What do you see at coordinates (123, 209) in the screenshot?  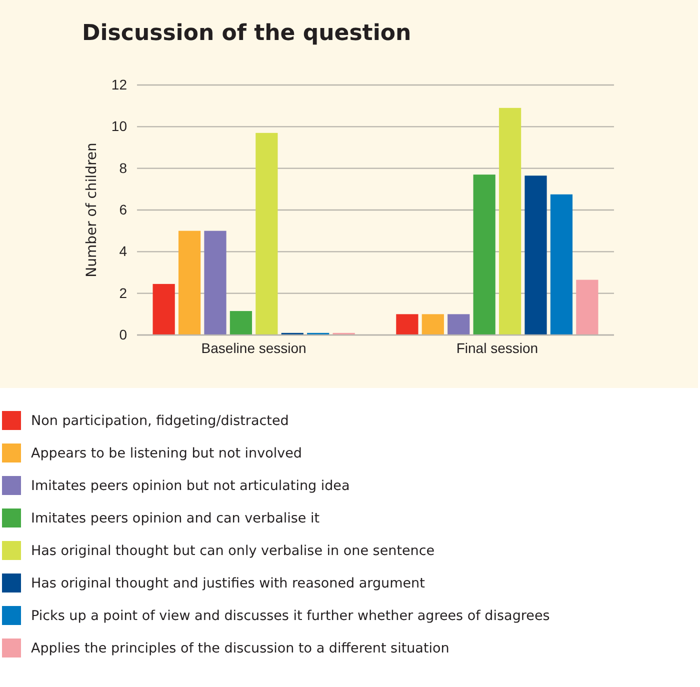 I see `y-tick-label: 6` at bounding box center [123, 209].